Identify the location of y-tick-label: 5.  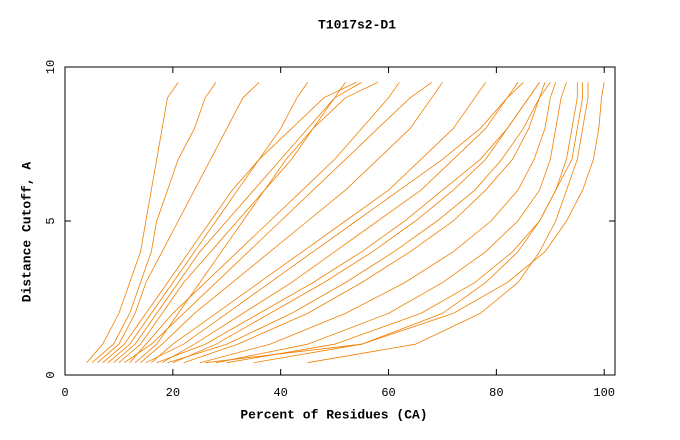
(51, 220).